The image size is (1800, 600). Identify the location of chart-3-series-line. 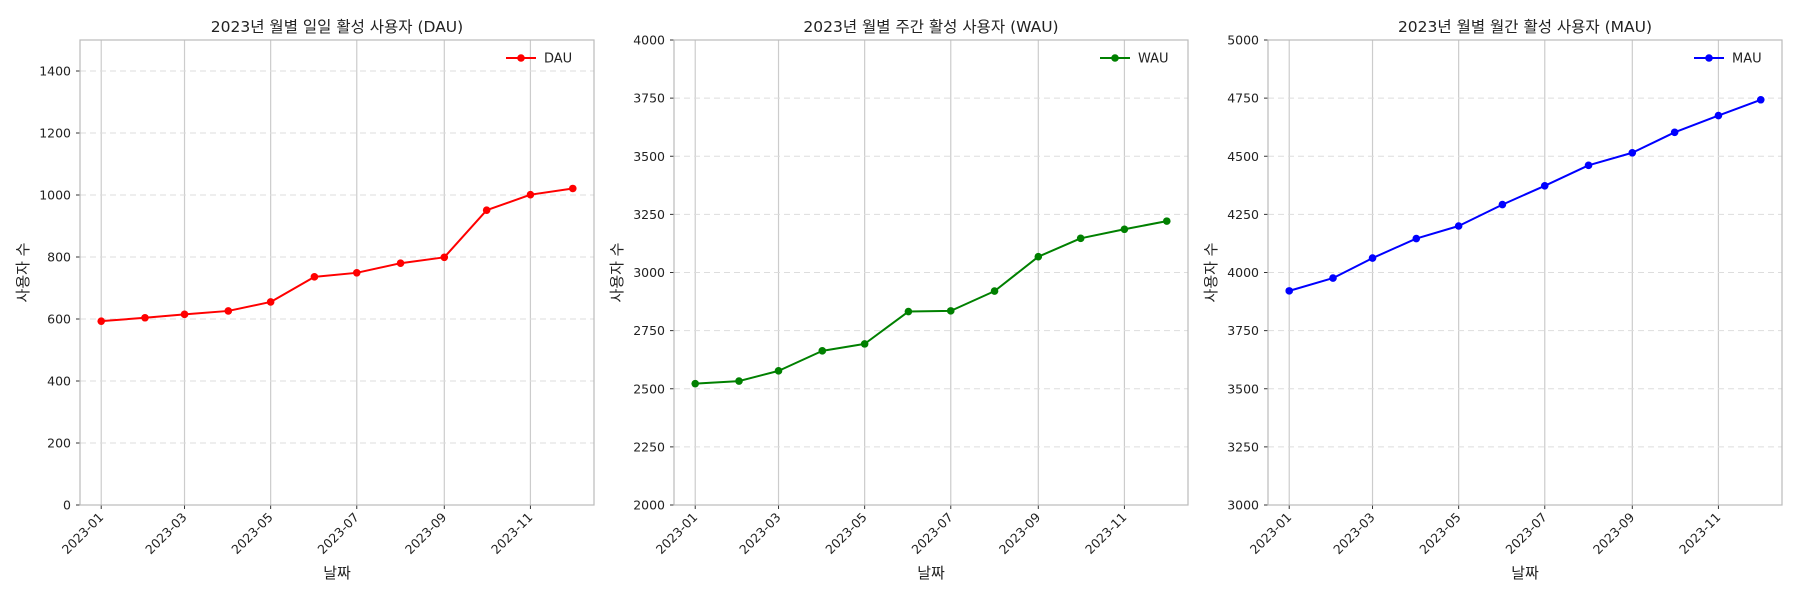
(1525, 195).